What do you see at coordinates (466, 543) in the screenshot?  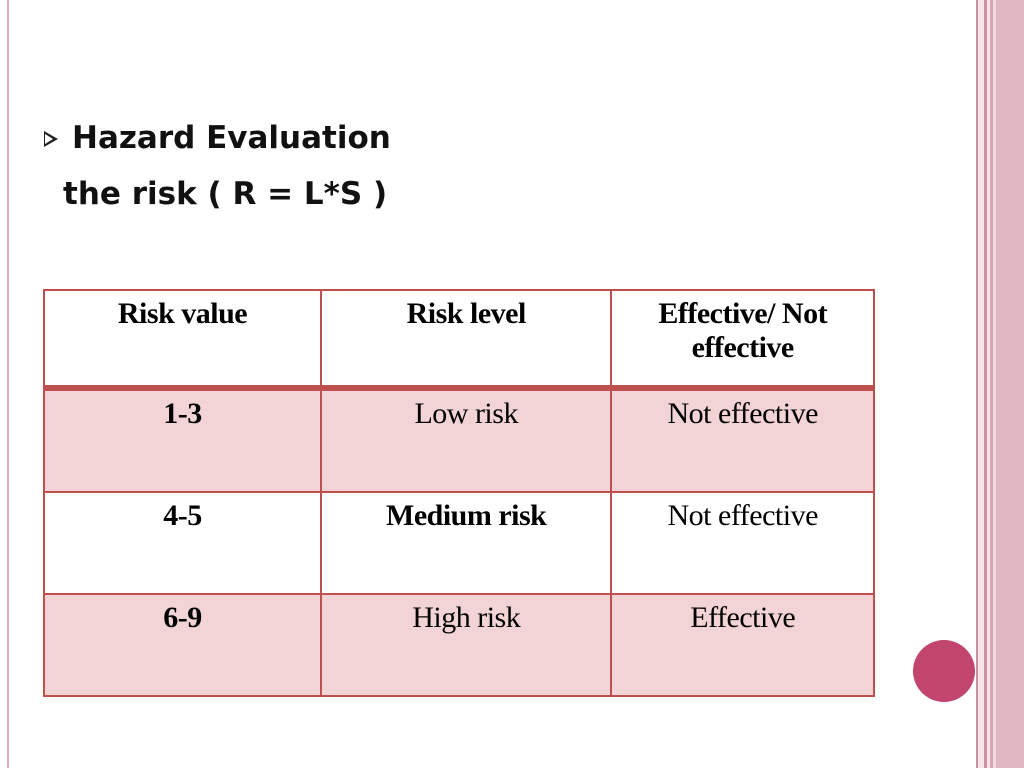 I see `risk-level-cell: Medium risk` at bounding box center [466, 543].